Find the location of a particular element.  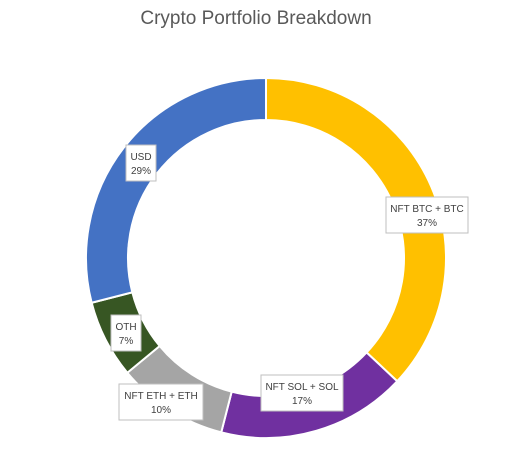

data-label-category: USD is located at coordinates (140, 157).